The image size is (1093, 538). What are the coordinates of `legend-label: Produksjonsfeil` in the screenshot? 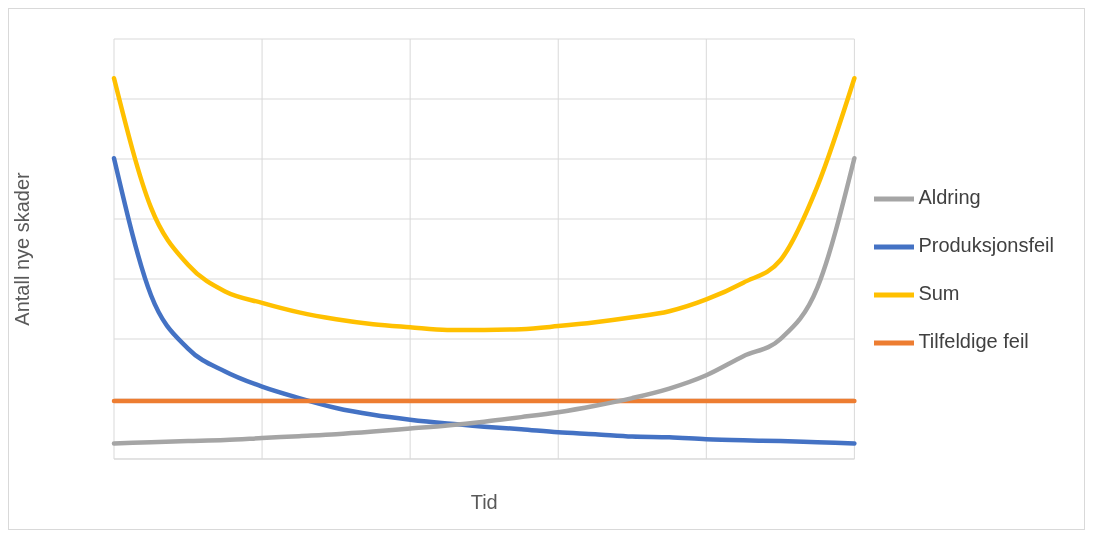 It's located at (986, 245).